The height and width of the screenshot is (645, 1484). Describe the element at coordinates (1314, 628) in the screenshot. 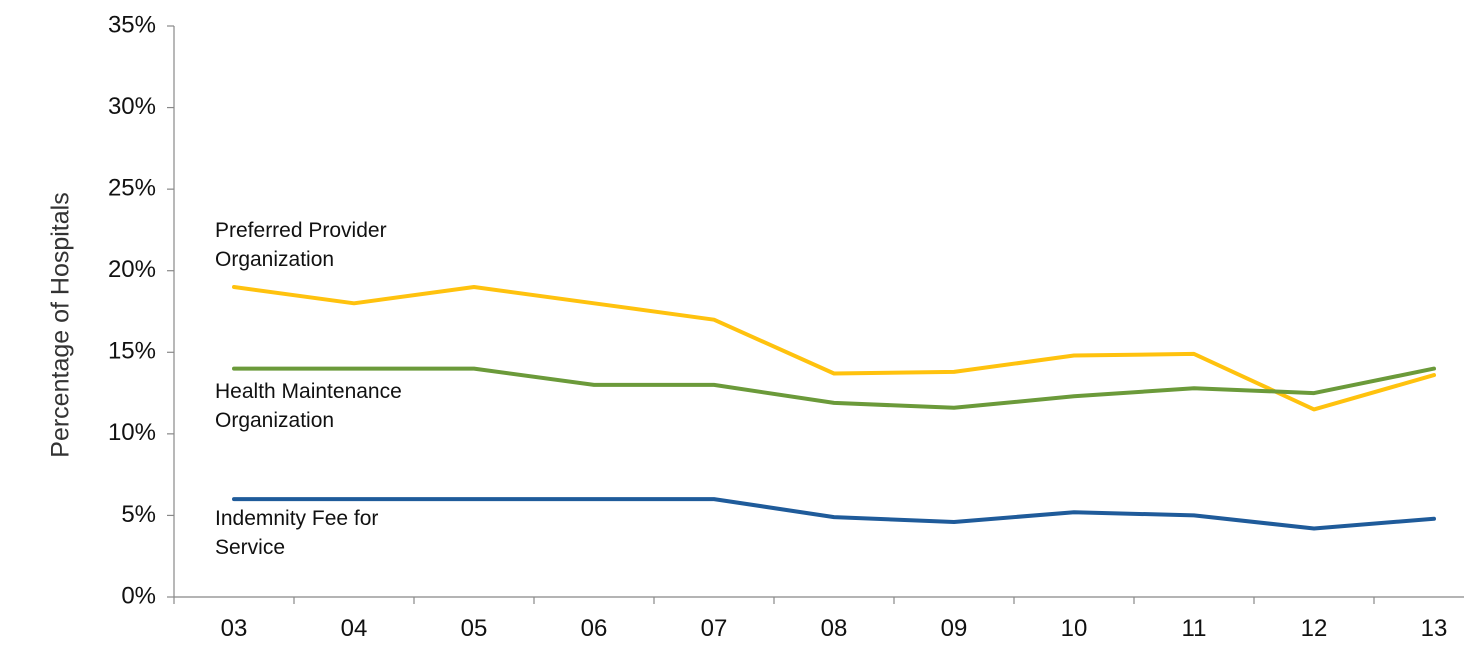

I see `x-tick-label: 12` at that location.